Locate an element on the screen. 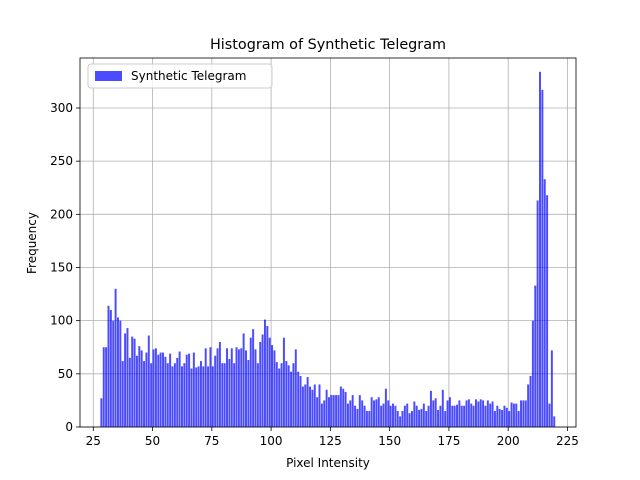 This screenshot has width=640, height=480. x-tick-label: 225 is located at coordinates (567, 441).